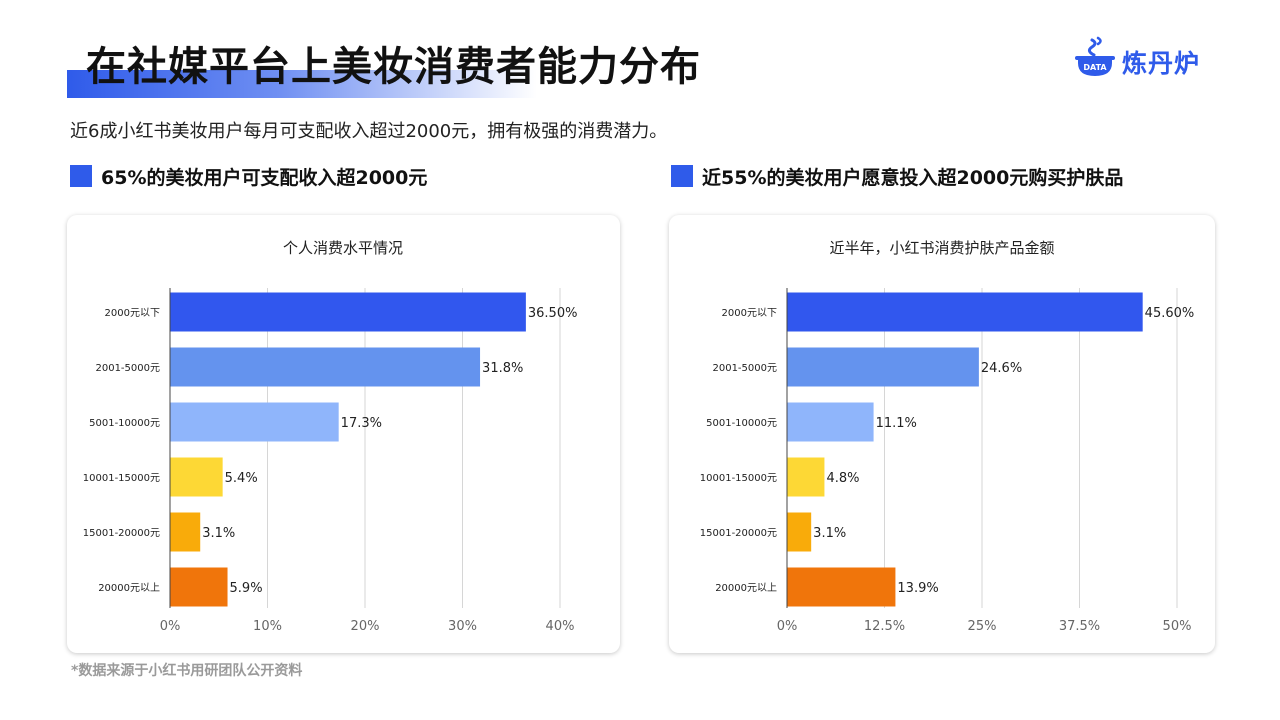  I want to click on logo-name: 炼丹炉, so click(1161, 63).